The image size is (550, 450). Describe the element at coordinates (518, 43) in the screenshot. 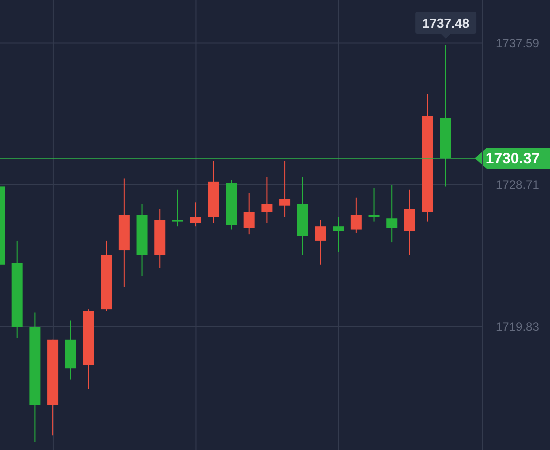

I see `y-tick-label: 1737.59` at that location.